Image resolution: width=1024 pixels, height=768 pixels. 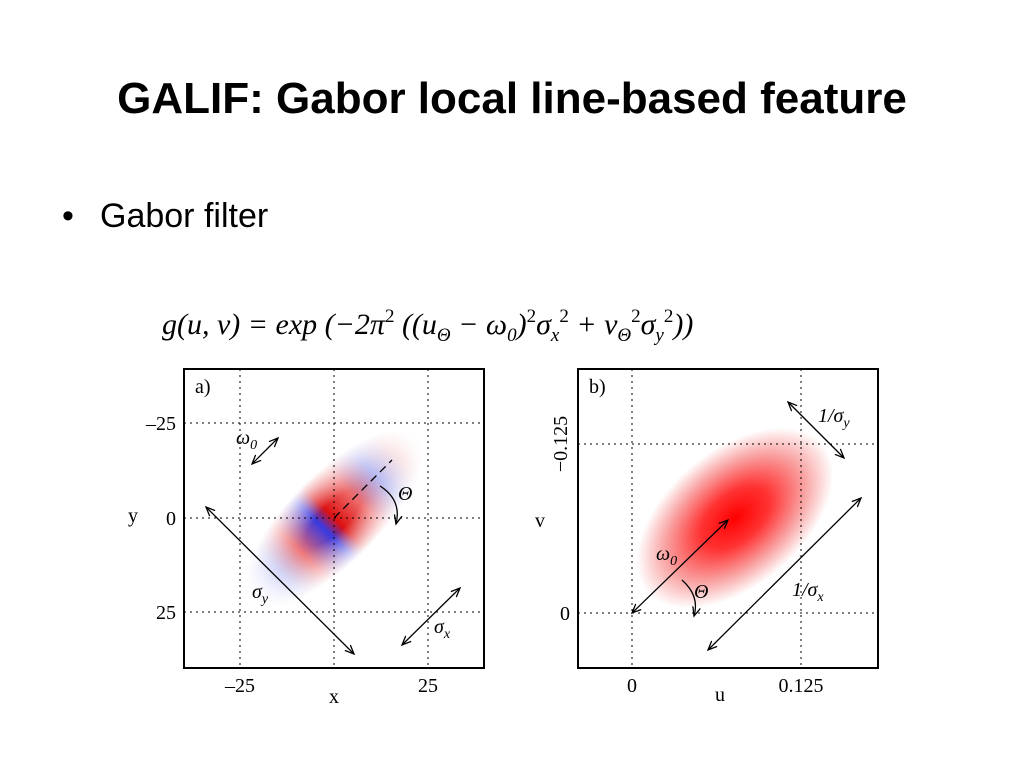 I want to click on panel-a, so click(x=334, y=518).